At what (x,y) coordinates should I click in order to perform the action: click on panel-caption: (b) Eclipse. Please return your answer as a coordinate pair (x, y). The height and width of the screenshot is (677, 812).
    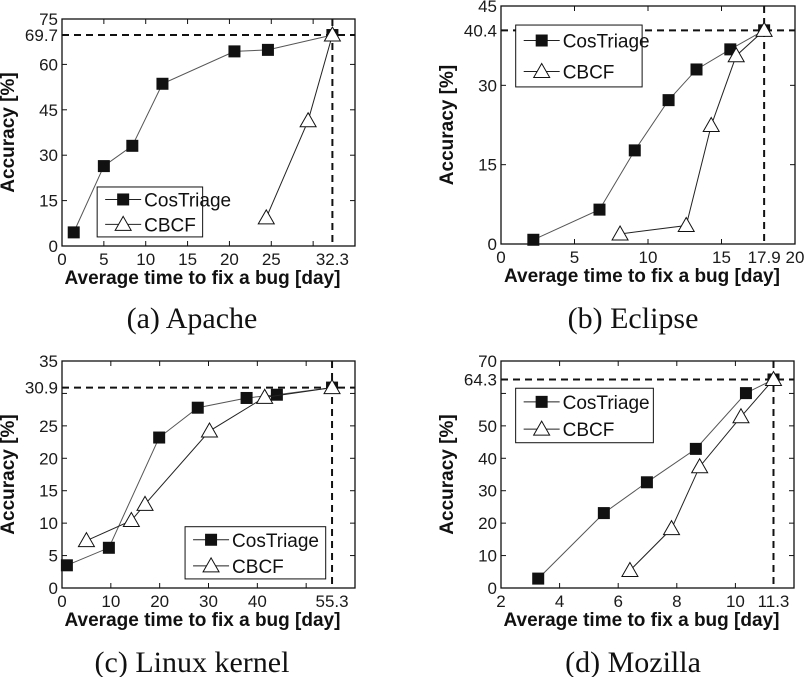
    Looking at the image, I should click on (633, 318).